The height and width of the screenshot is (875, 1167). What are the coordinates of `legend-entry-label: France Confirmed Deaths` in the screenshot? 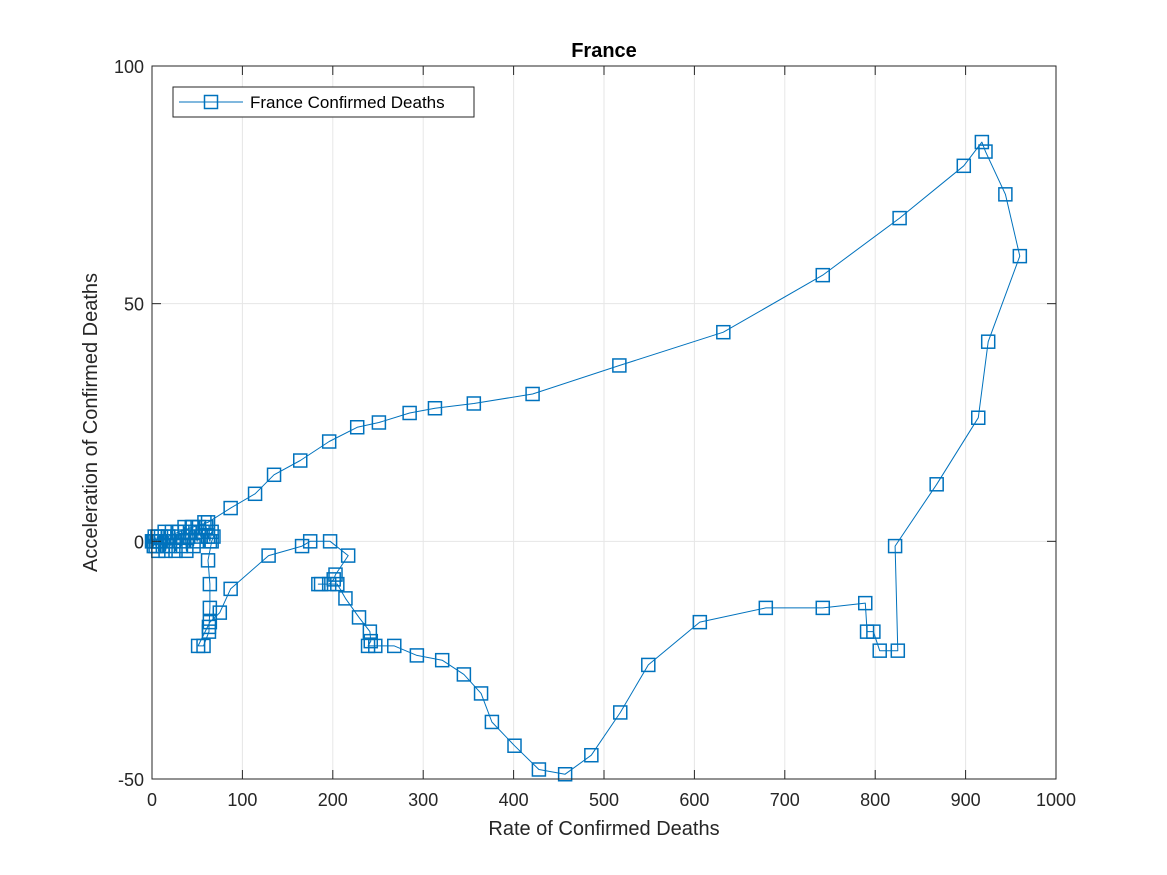 It's located at (347, 102).